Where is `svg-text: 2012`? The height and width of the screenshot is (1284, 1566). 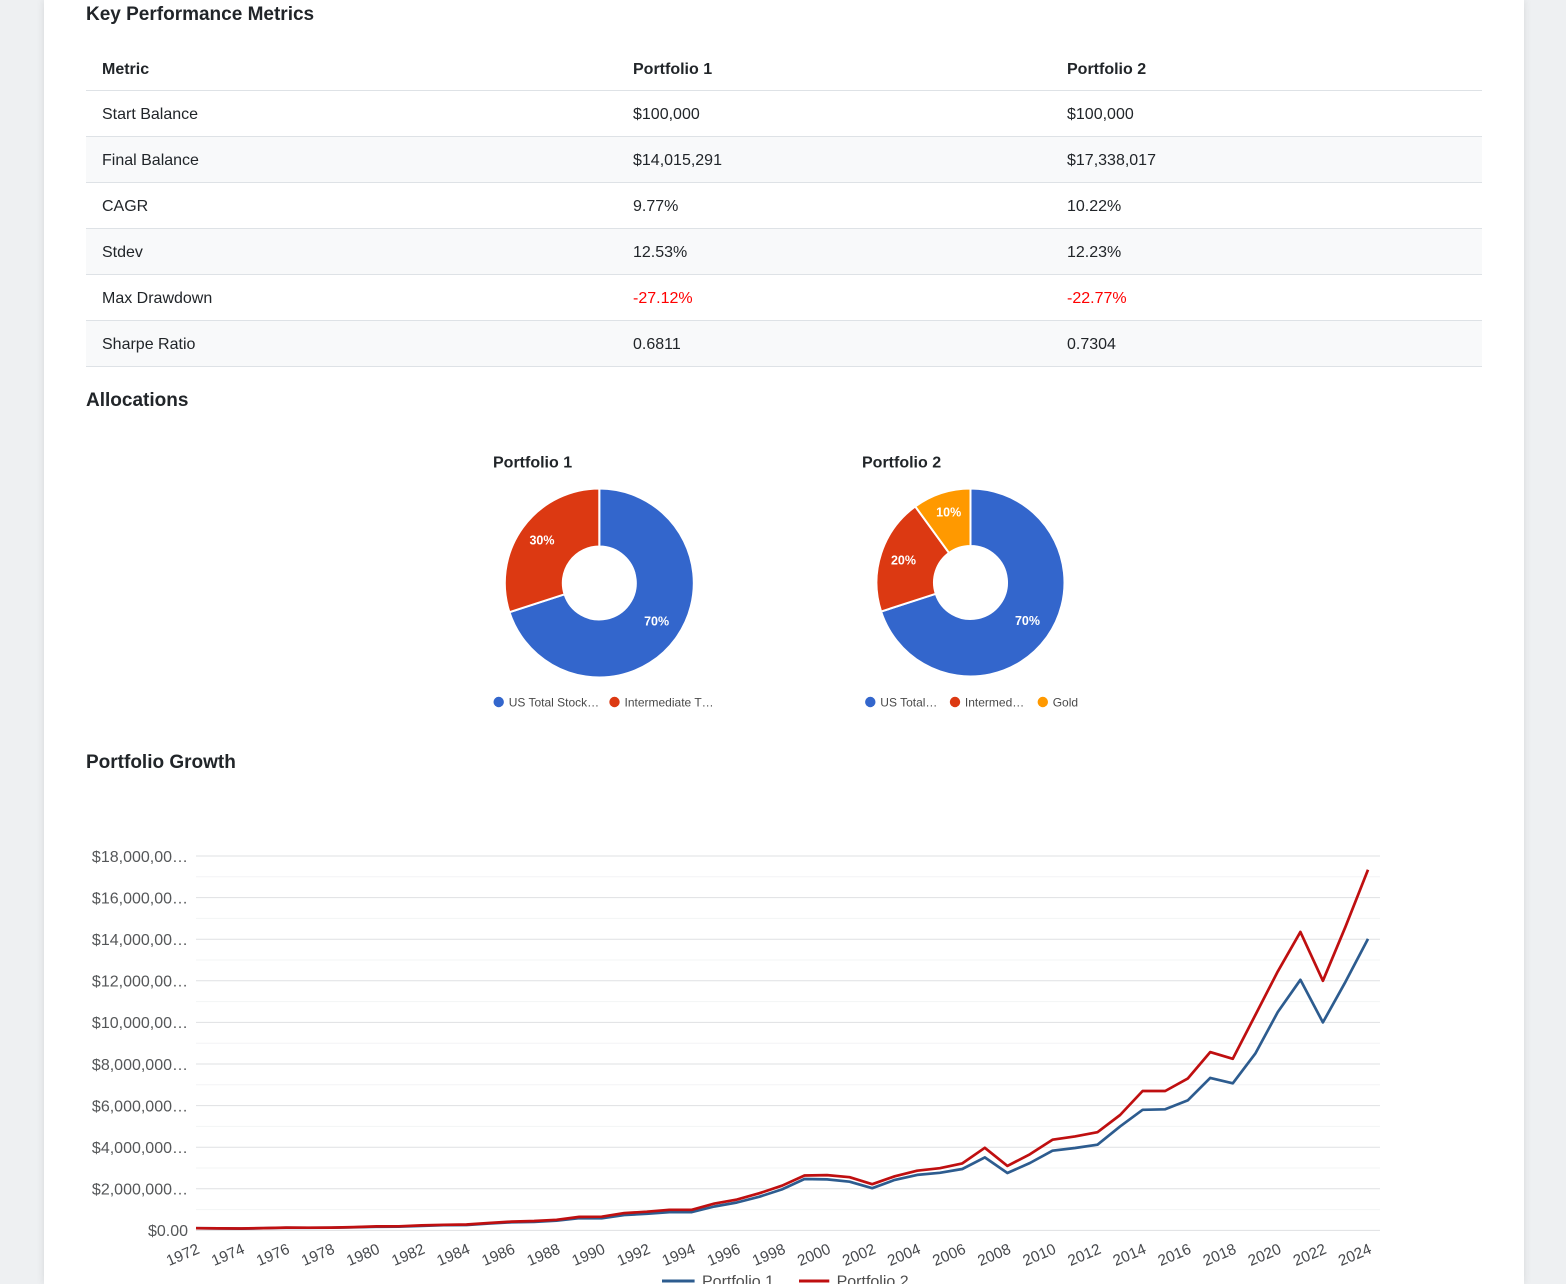 svg-text: 2012 is located at coordinates (1084, 1255).